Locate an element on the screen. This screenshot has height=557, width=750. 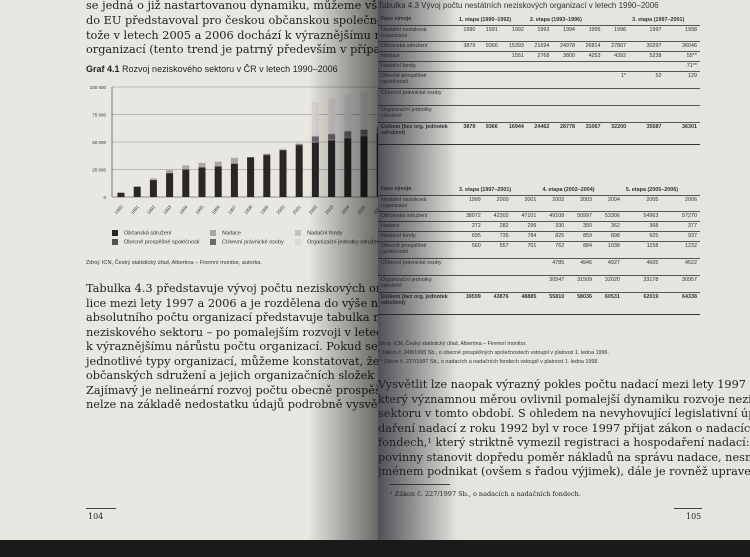
value-cell: 4927 is located at coordinates (609, 267).